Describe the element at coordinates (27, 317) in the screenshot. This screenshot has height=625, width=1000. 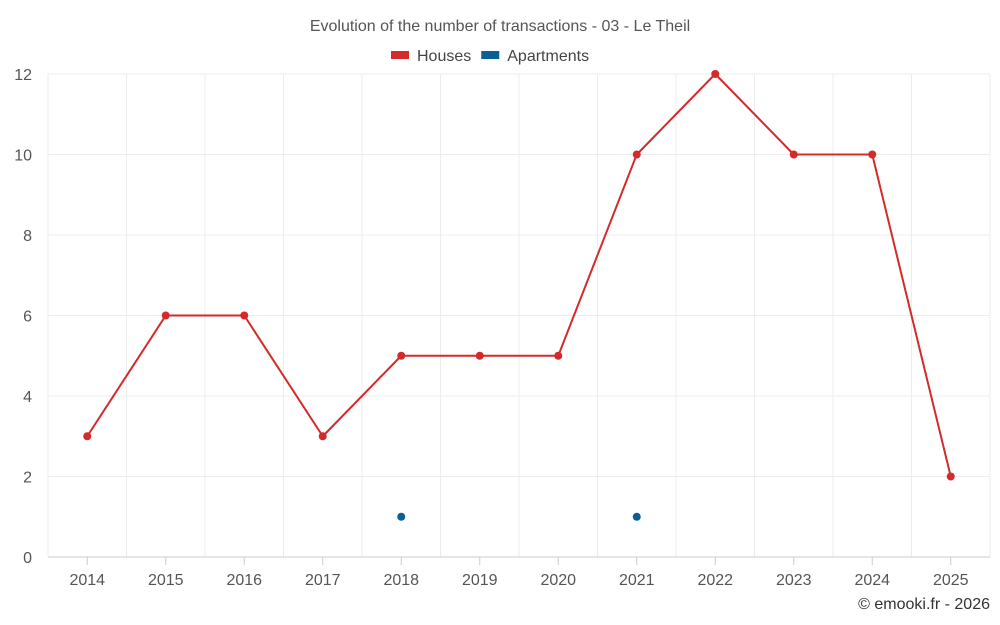
I see `y-tick-label: 6` at that location.